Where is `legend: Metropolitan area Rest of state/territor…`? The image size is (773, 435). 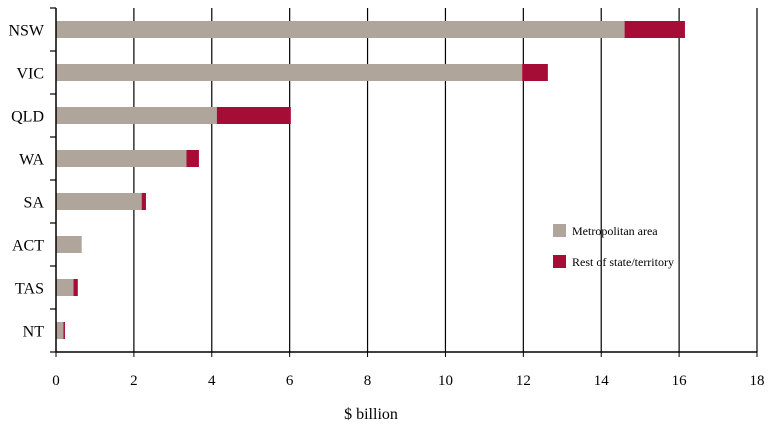
legend: Metropolitan area Rest of state/territor… is located at coordinates (613, 246).